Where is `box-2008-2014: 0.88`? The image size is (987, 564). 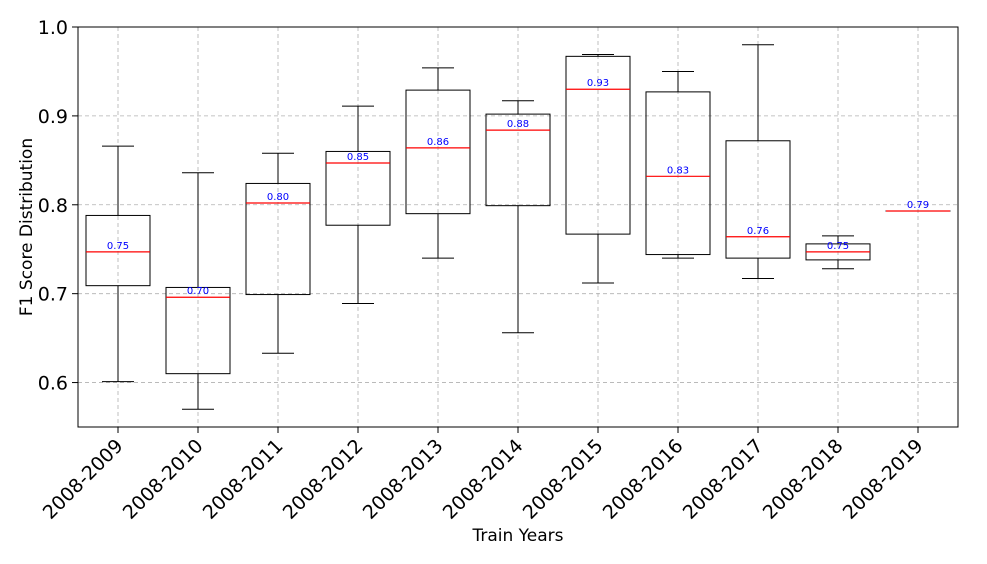 box-2008-2014: 0.88 is located at coordinates (518, 217).